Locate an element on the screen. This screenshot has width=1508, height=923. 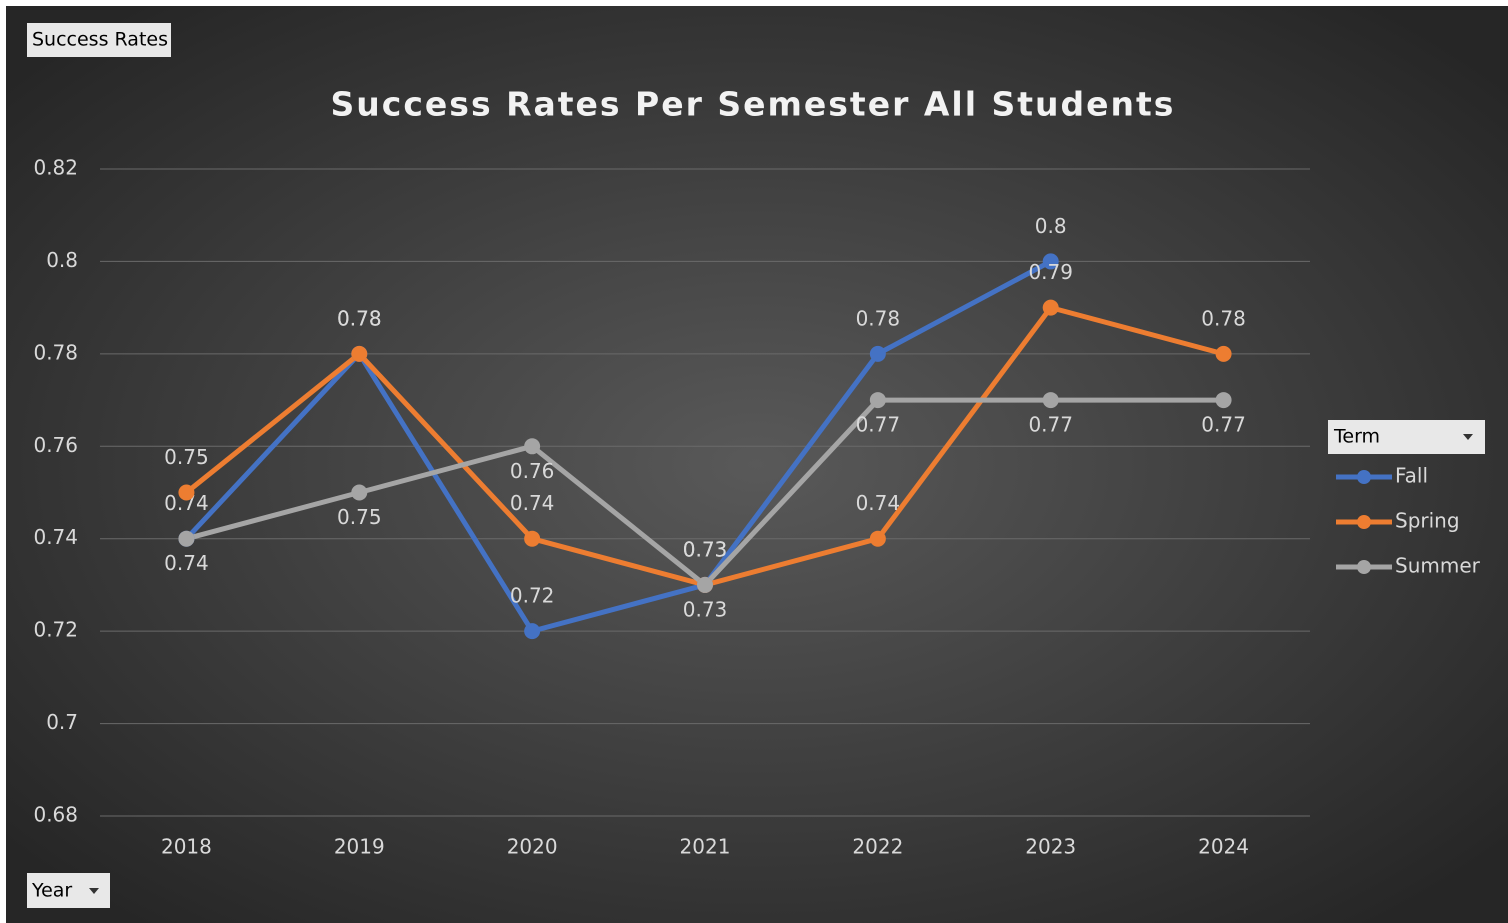
y-tick-label: 0.76 is located at coordinates (55, 445).